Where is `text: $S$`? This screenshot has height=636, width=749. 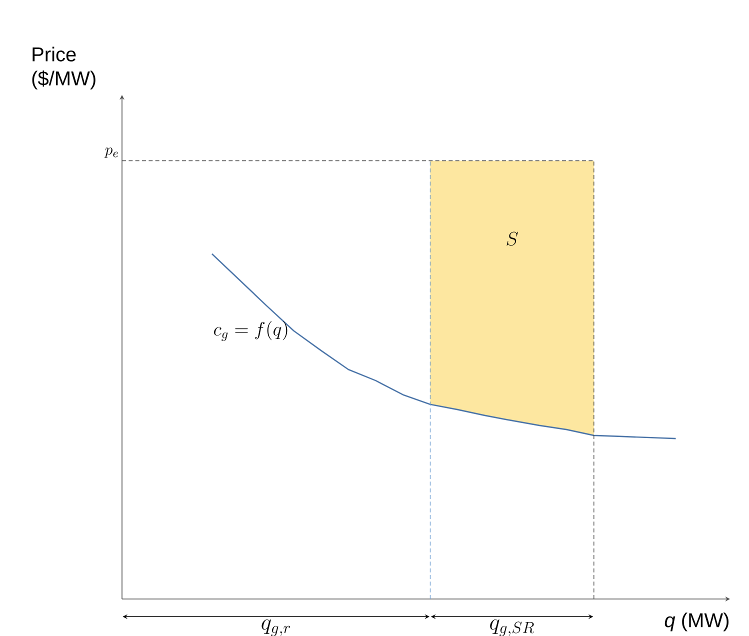
text: $S$ is located at coordinates (512, 239).